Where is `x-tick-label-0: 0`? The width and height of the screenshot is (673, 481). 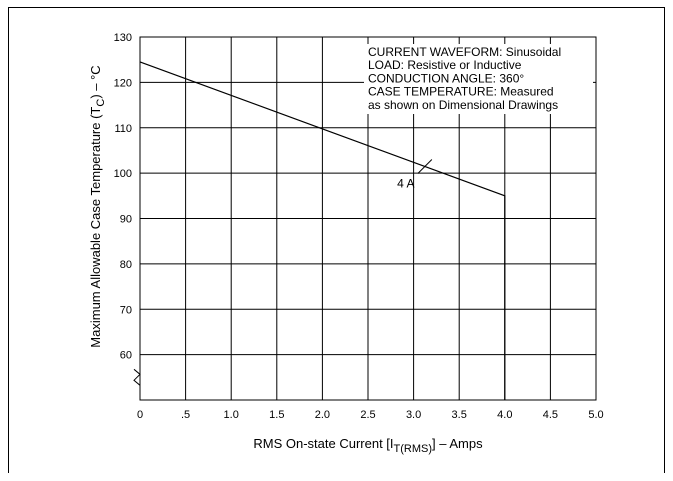
x-tick-label-0: 0 is located at coordinates (140, 415).